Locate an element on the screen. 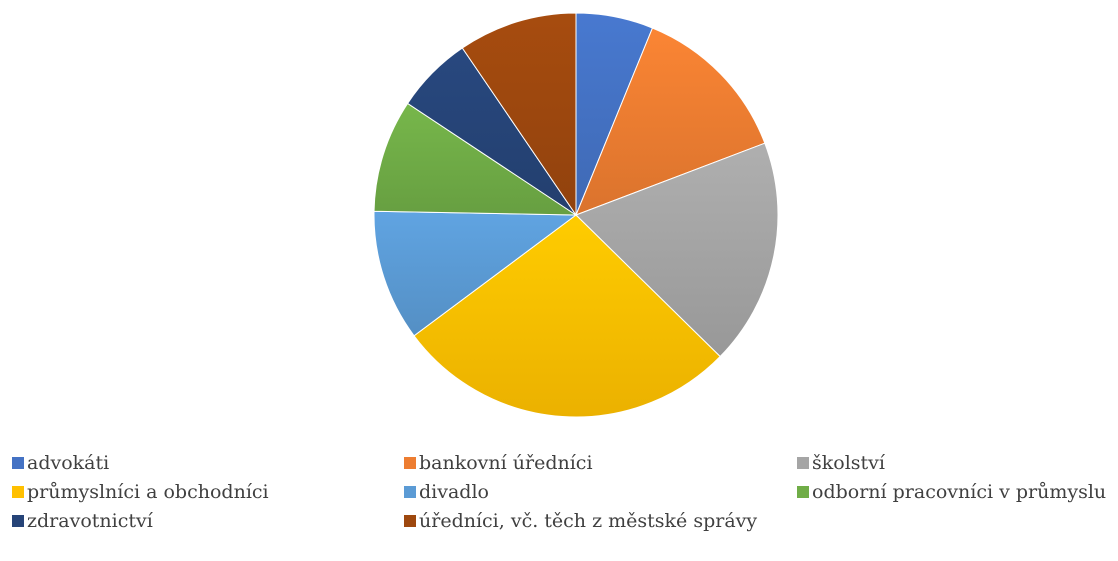 This screenshot has width=1118, height=561. legend-item: zdravotnictví is located at coordinates (82, 521).